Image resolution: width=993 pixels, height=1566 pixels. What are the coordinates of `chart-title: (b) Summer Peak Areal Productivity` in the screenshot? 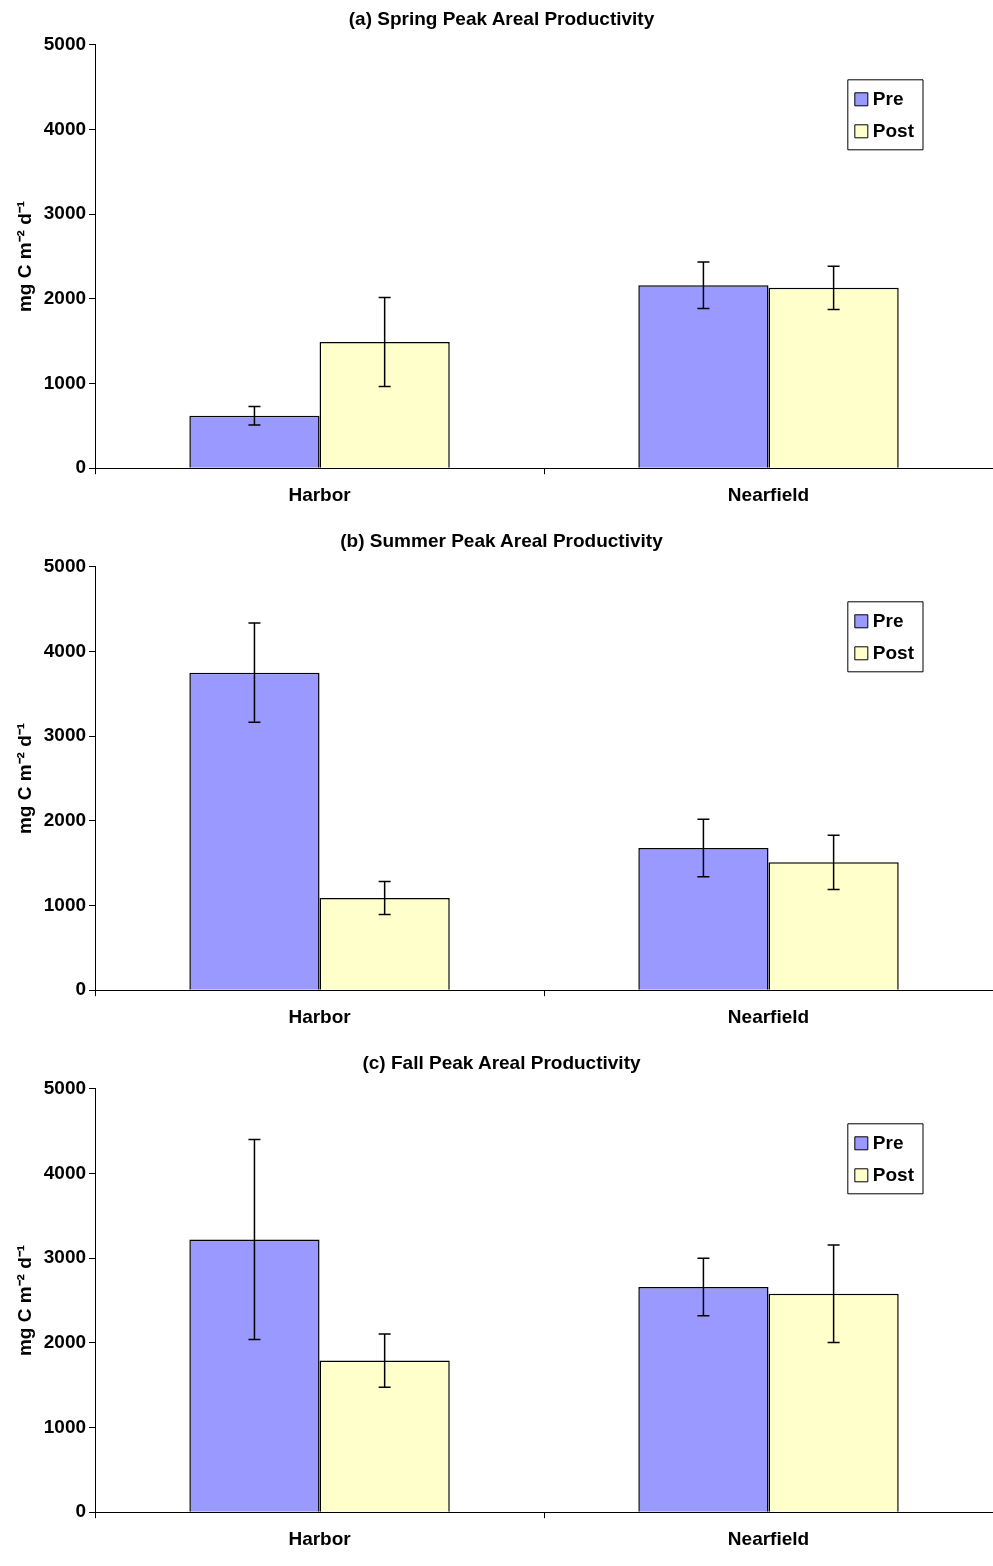 It's located at (502, 540).